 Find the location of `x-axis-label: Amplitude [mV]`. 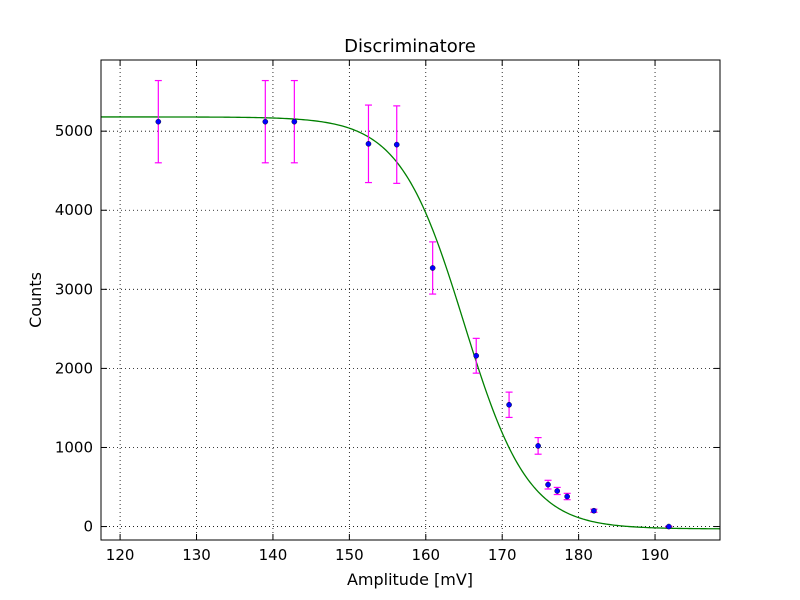

x-axis-label: Amplitude [mV] is located at coordinates (410, 579).